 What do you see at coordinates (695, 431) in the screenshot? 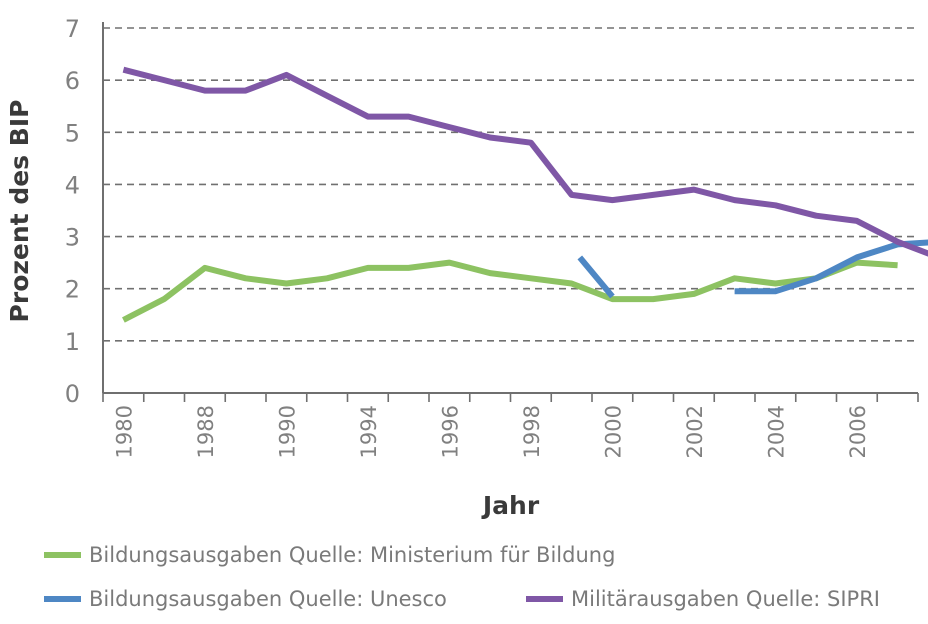
I see `x-tick-label: 2002` at bounding box center [695, 431].